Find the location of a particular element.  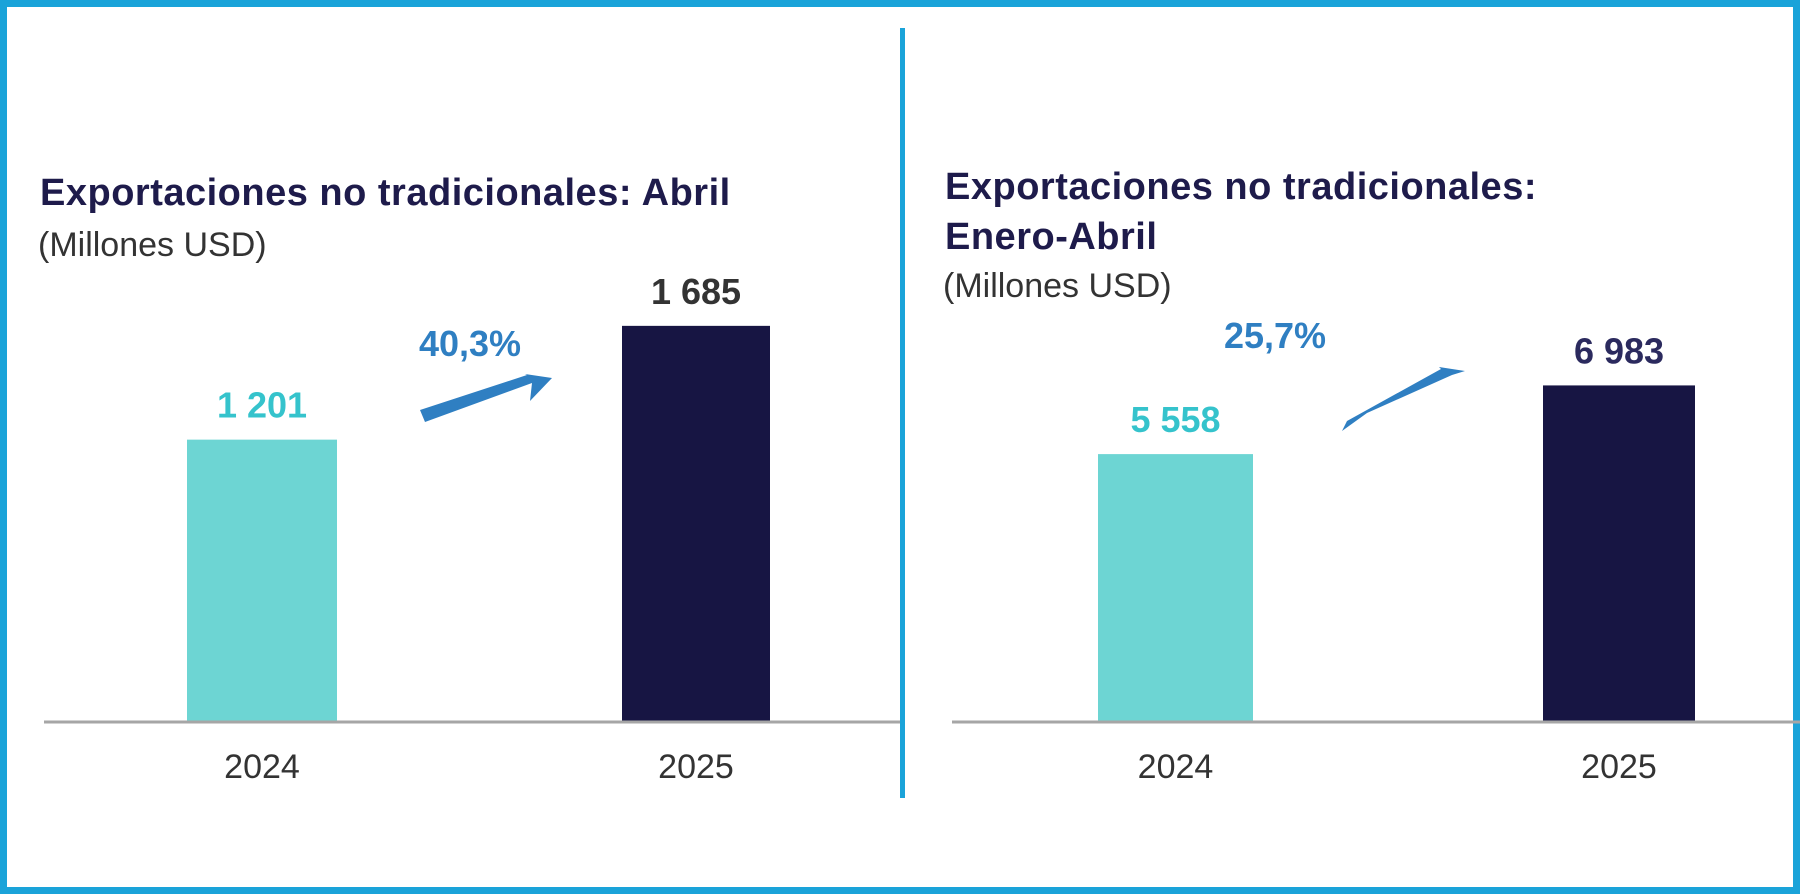

chart-title-line1: Exportaciones no tradicionales: is located at coordinates (1241, 187).